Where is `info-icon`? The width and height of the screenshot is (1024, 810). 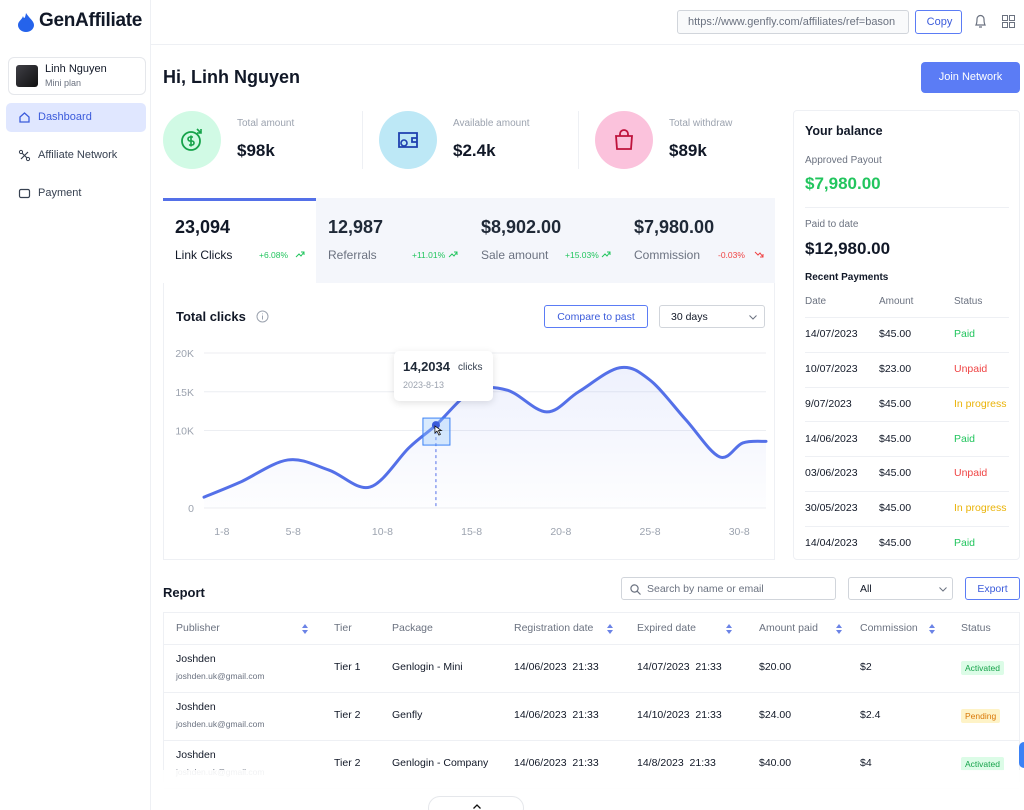
info-icon is located at coordinates (262, 316).